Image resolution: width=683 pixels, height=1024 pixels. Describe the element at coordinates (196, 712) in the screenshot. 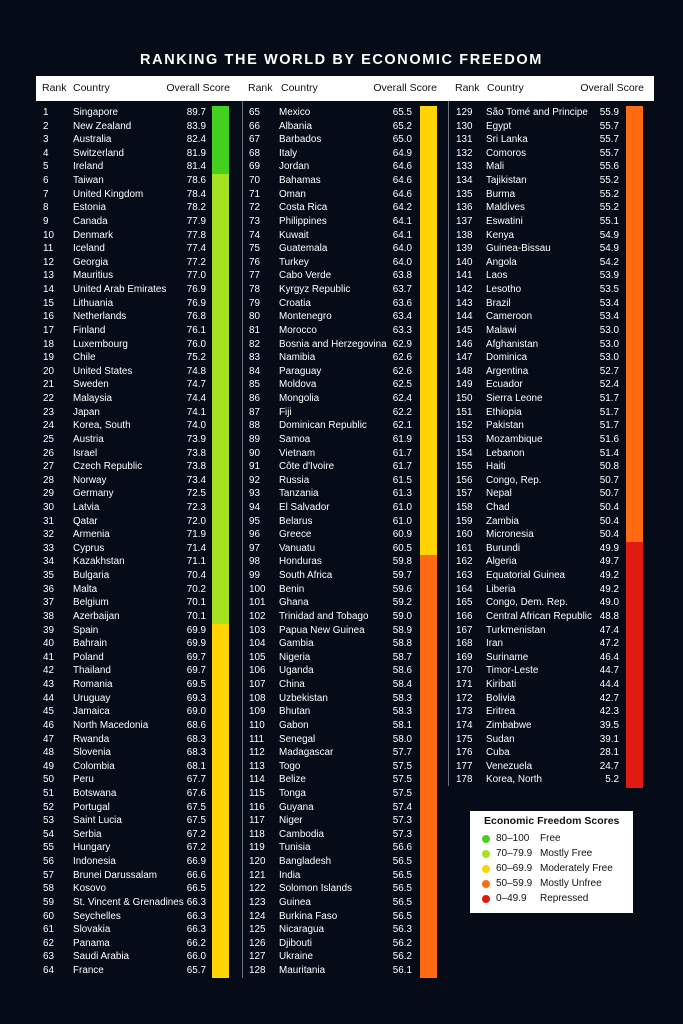

I see `row-score: 69.0` at that location.